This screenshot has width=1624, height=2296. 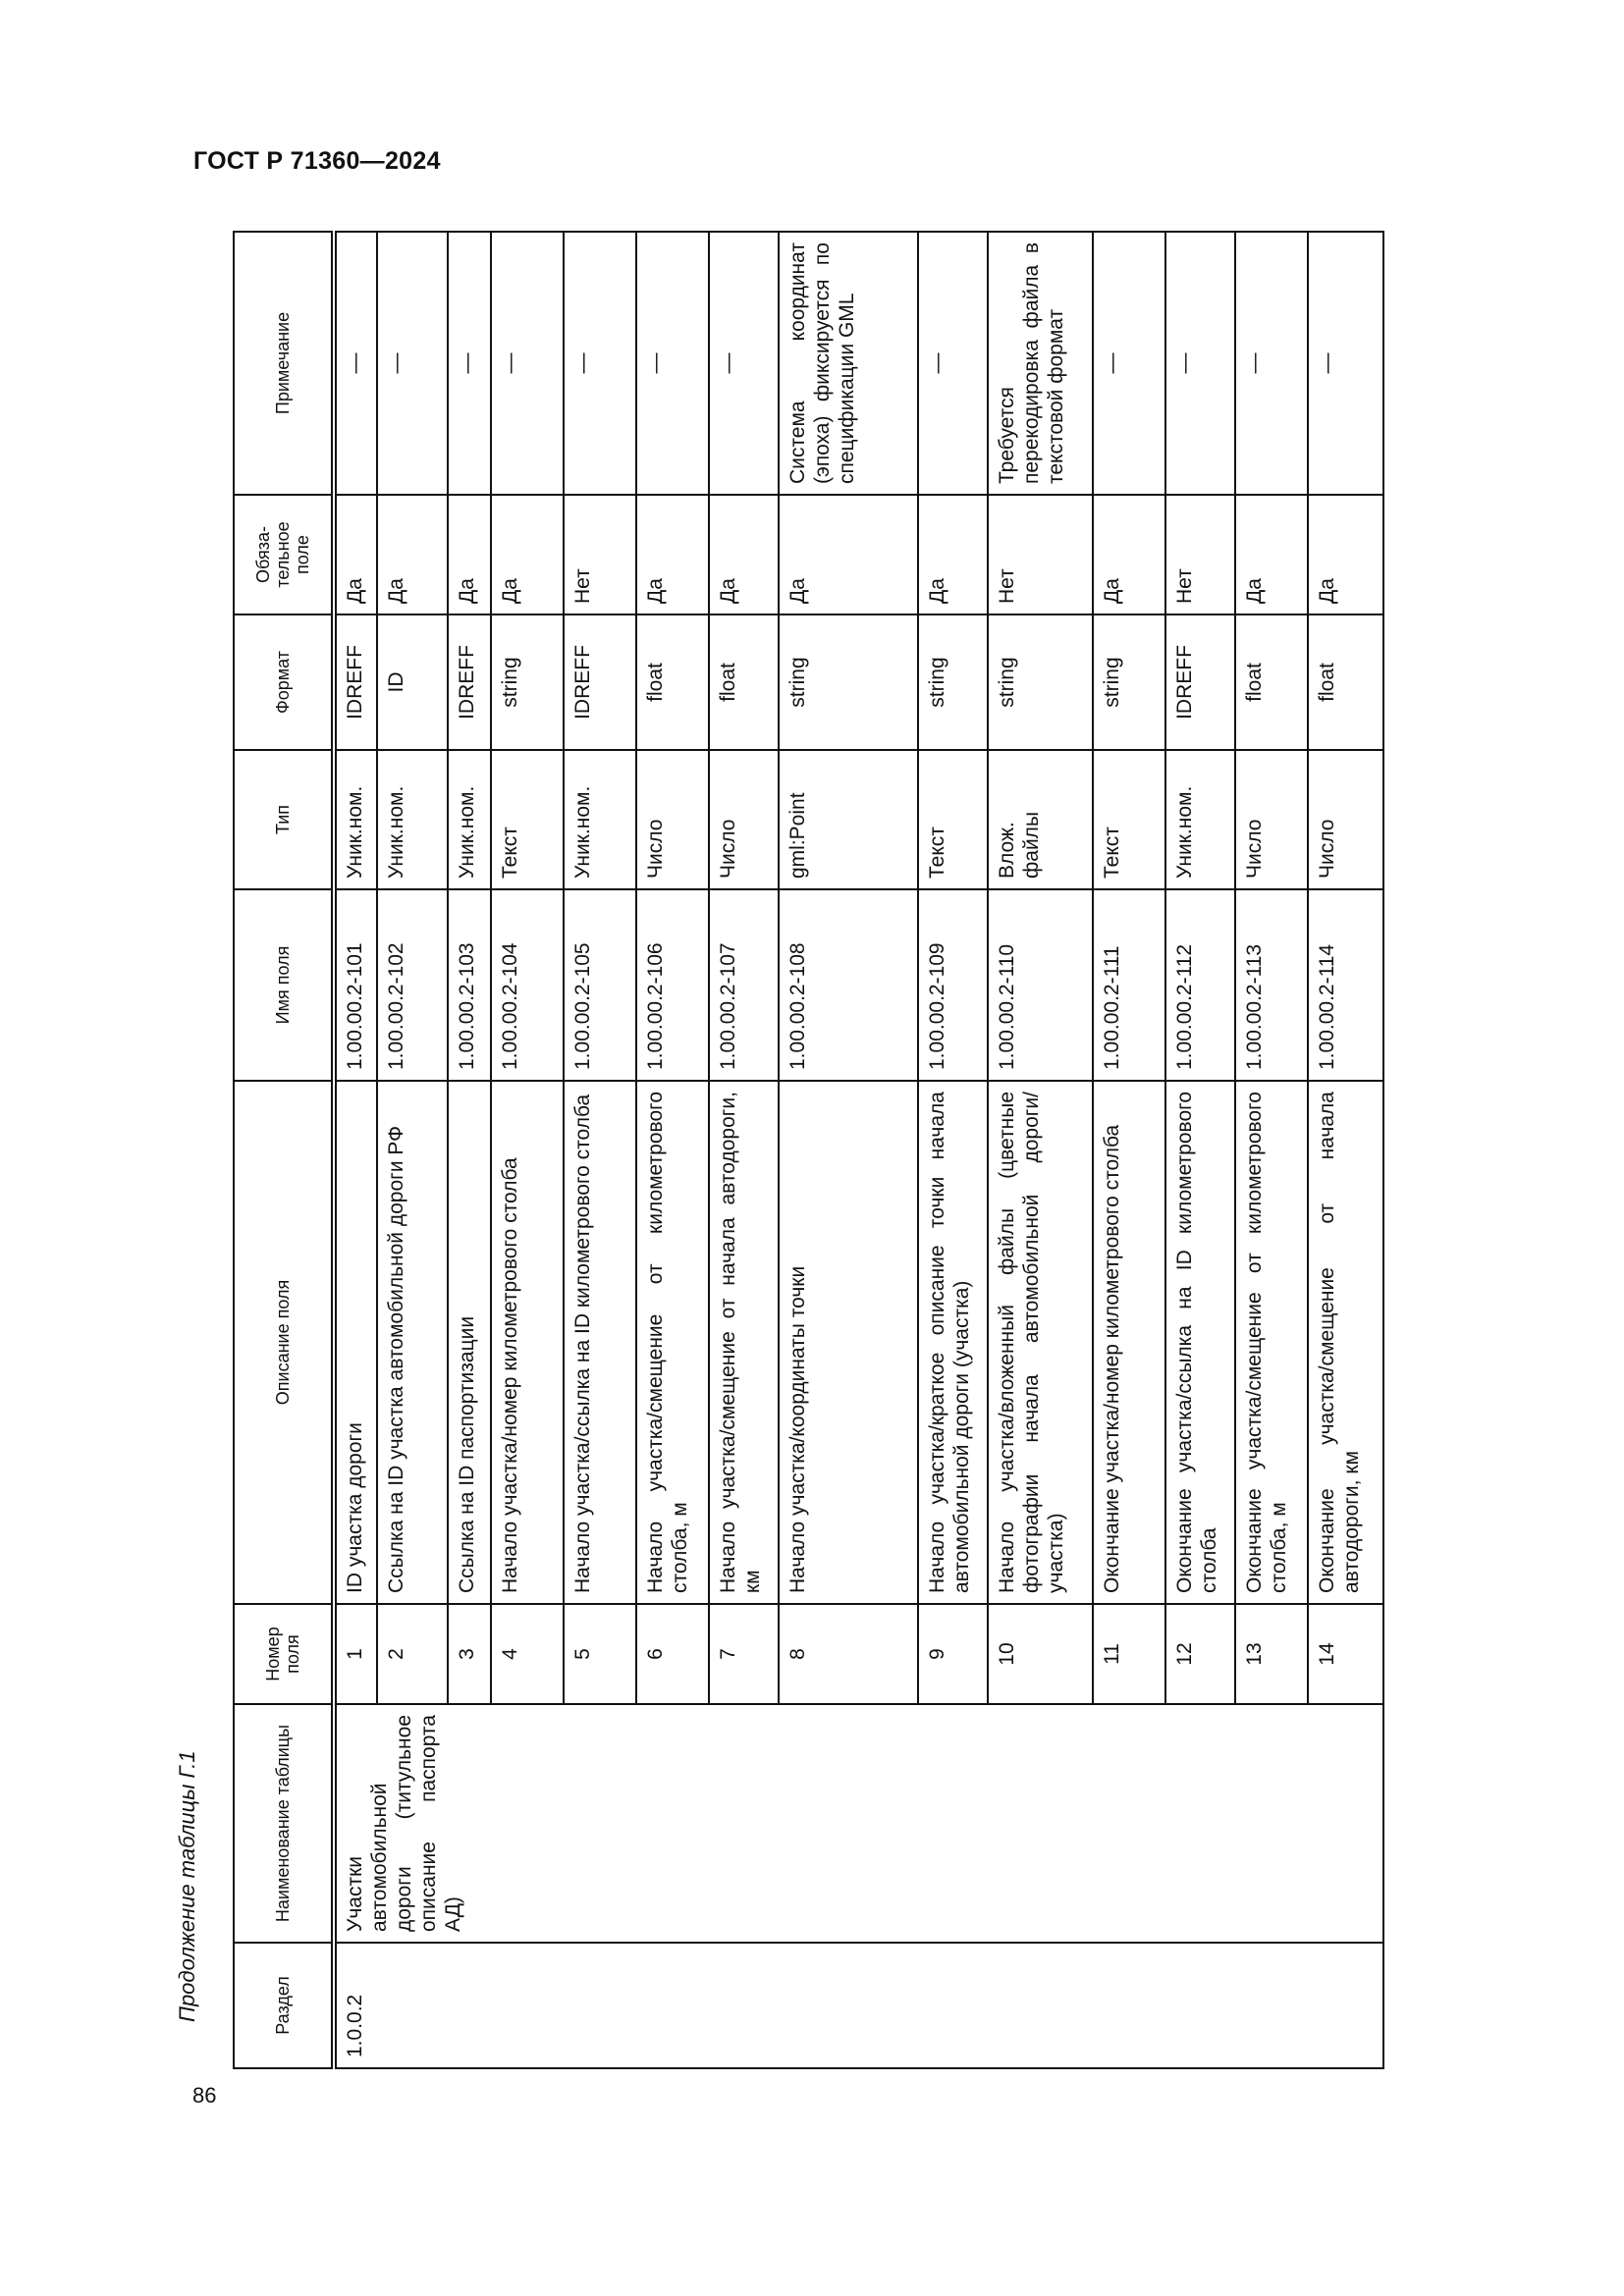 I want to click on field-name-cell: 1.00.00.2-101, so click(x=355, y=985).